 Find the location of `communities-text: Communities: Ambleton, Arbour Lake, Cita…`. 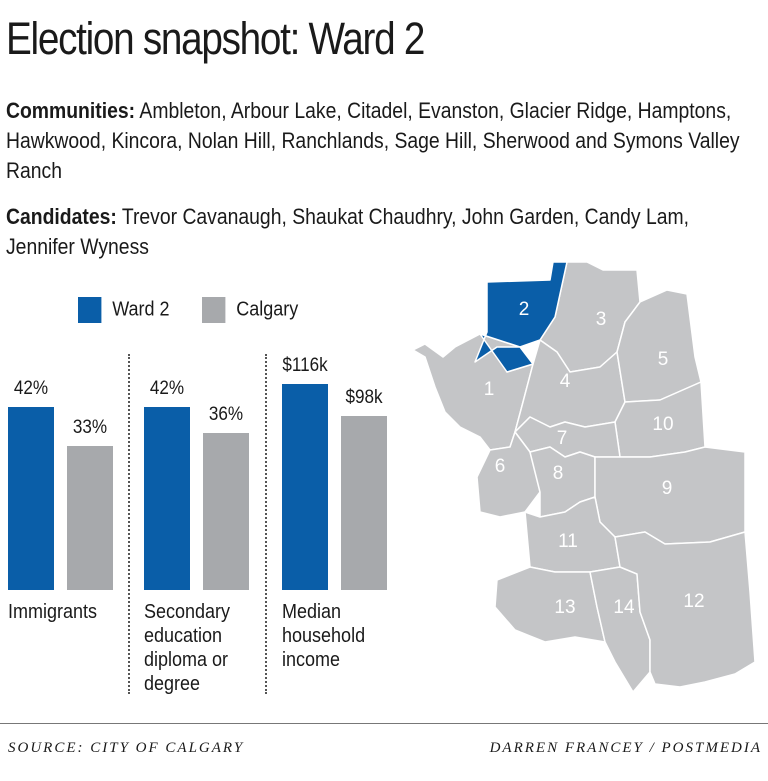

communities-text: Communities: Ambleton, Arbour Lake, Cita… is located at coordinates (379, 141).